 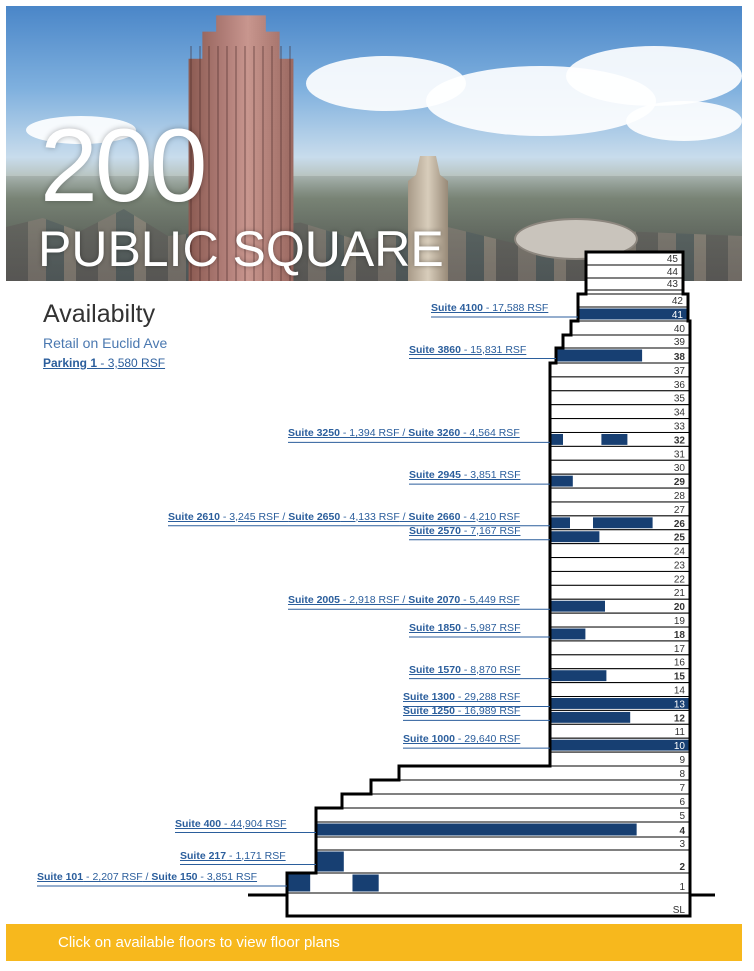 I want to click on floor-row-24: 24, so click(x=620, y=551).